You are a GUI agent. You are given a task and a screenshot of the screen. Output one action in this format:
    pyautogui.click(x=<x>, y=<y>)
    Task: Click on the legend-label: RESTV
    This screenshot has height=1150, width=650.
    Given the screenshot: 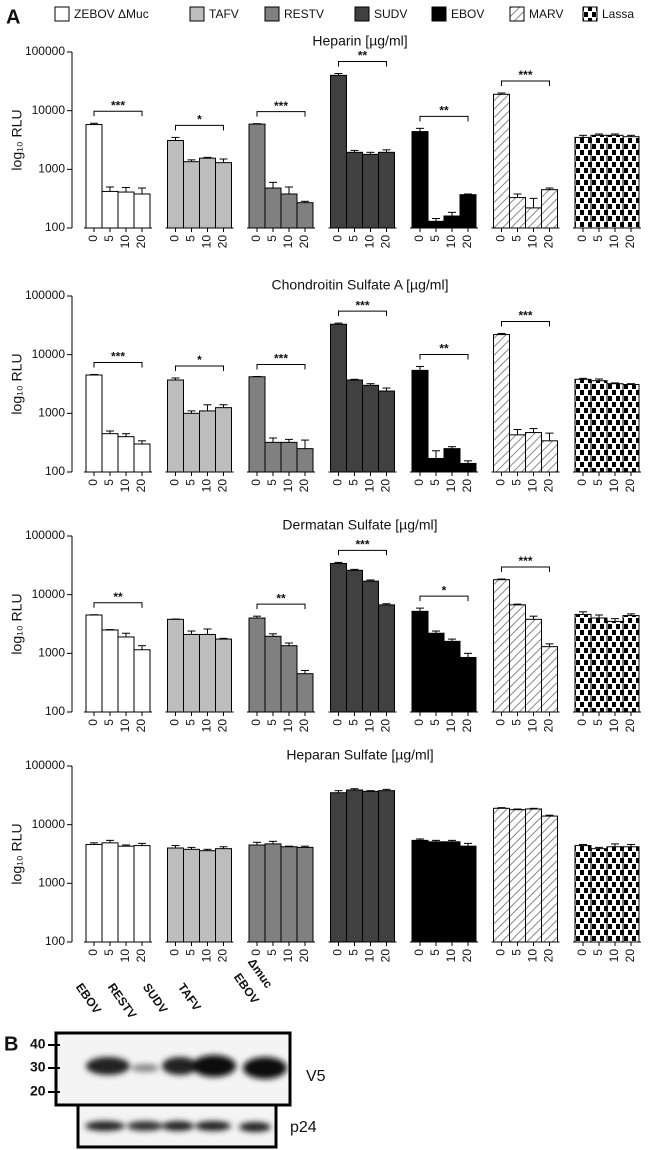 What is the action you would take?
    pyautogui.click(x=304, y=14)
    